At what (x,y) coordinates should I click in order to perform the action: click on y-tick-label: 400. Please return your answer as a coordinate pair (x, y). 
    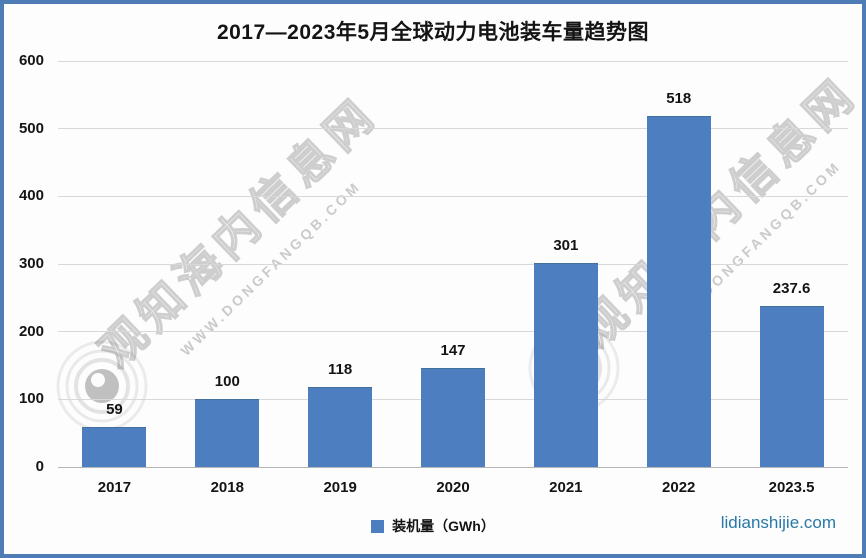
    Looking at the image, I should click on (31, 196).